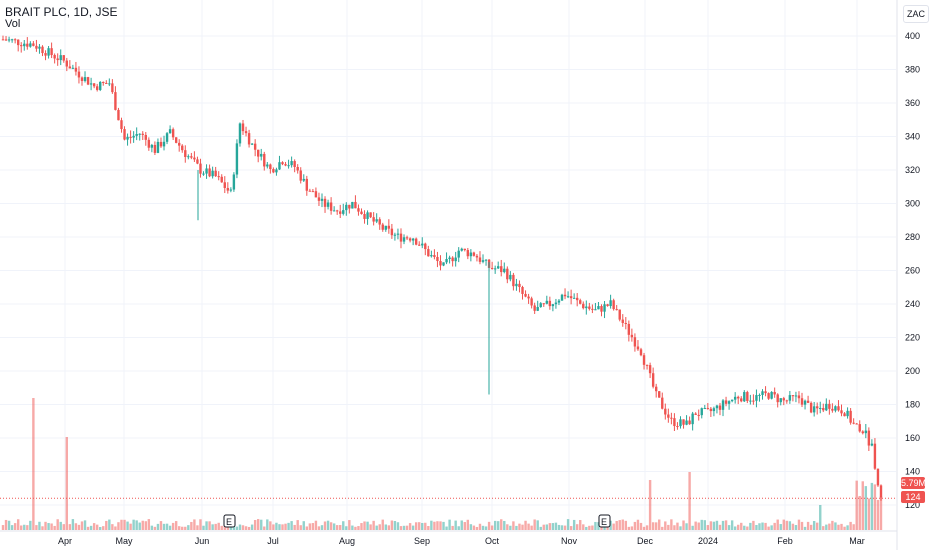 The height and width of the screenshot is (550, 932). What do you see at coordinates (645, 541) in the screenshot?
I see `x-tick-label: Dec` at bounding box center [645, 541].